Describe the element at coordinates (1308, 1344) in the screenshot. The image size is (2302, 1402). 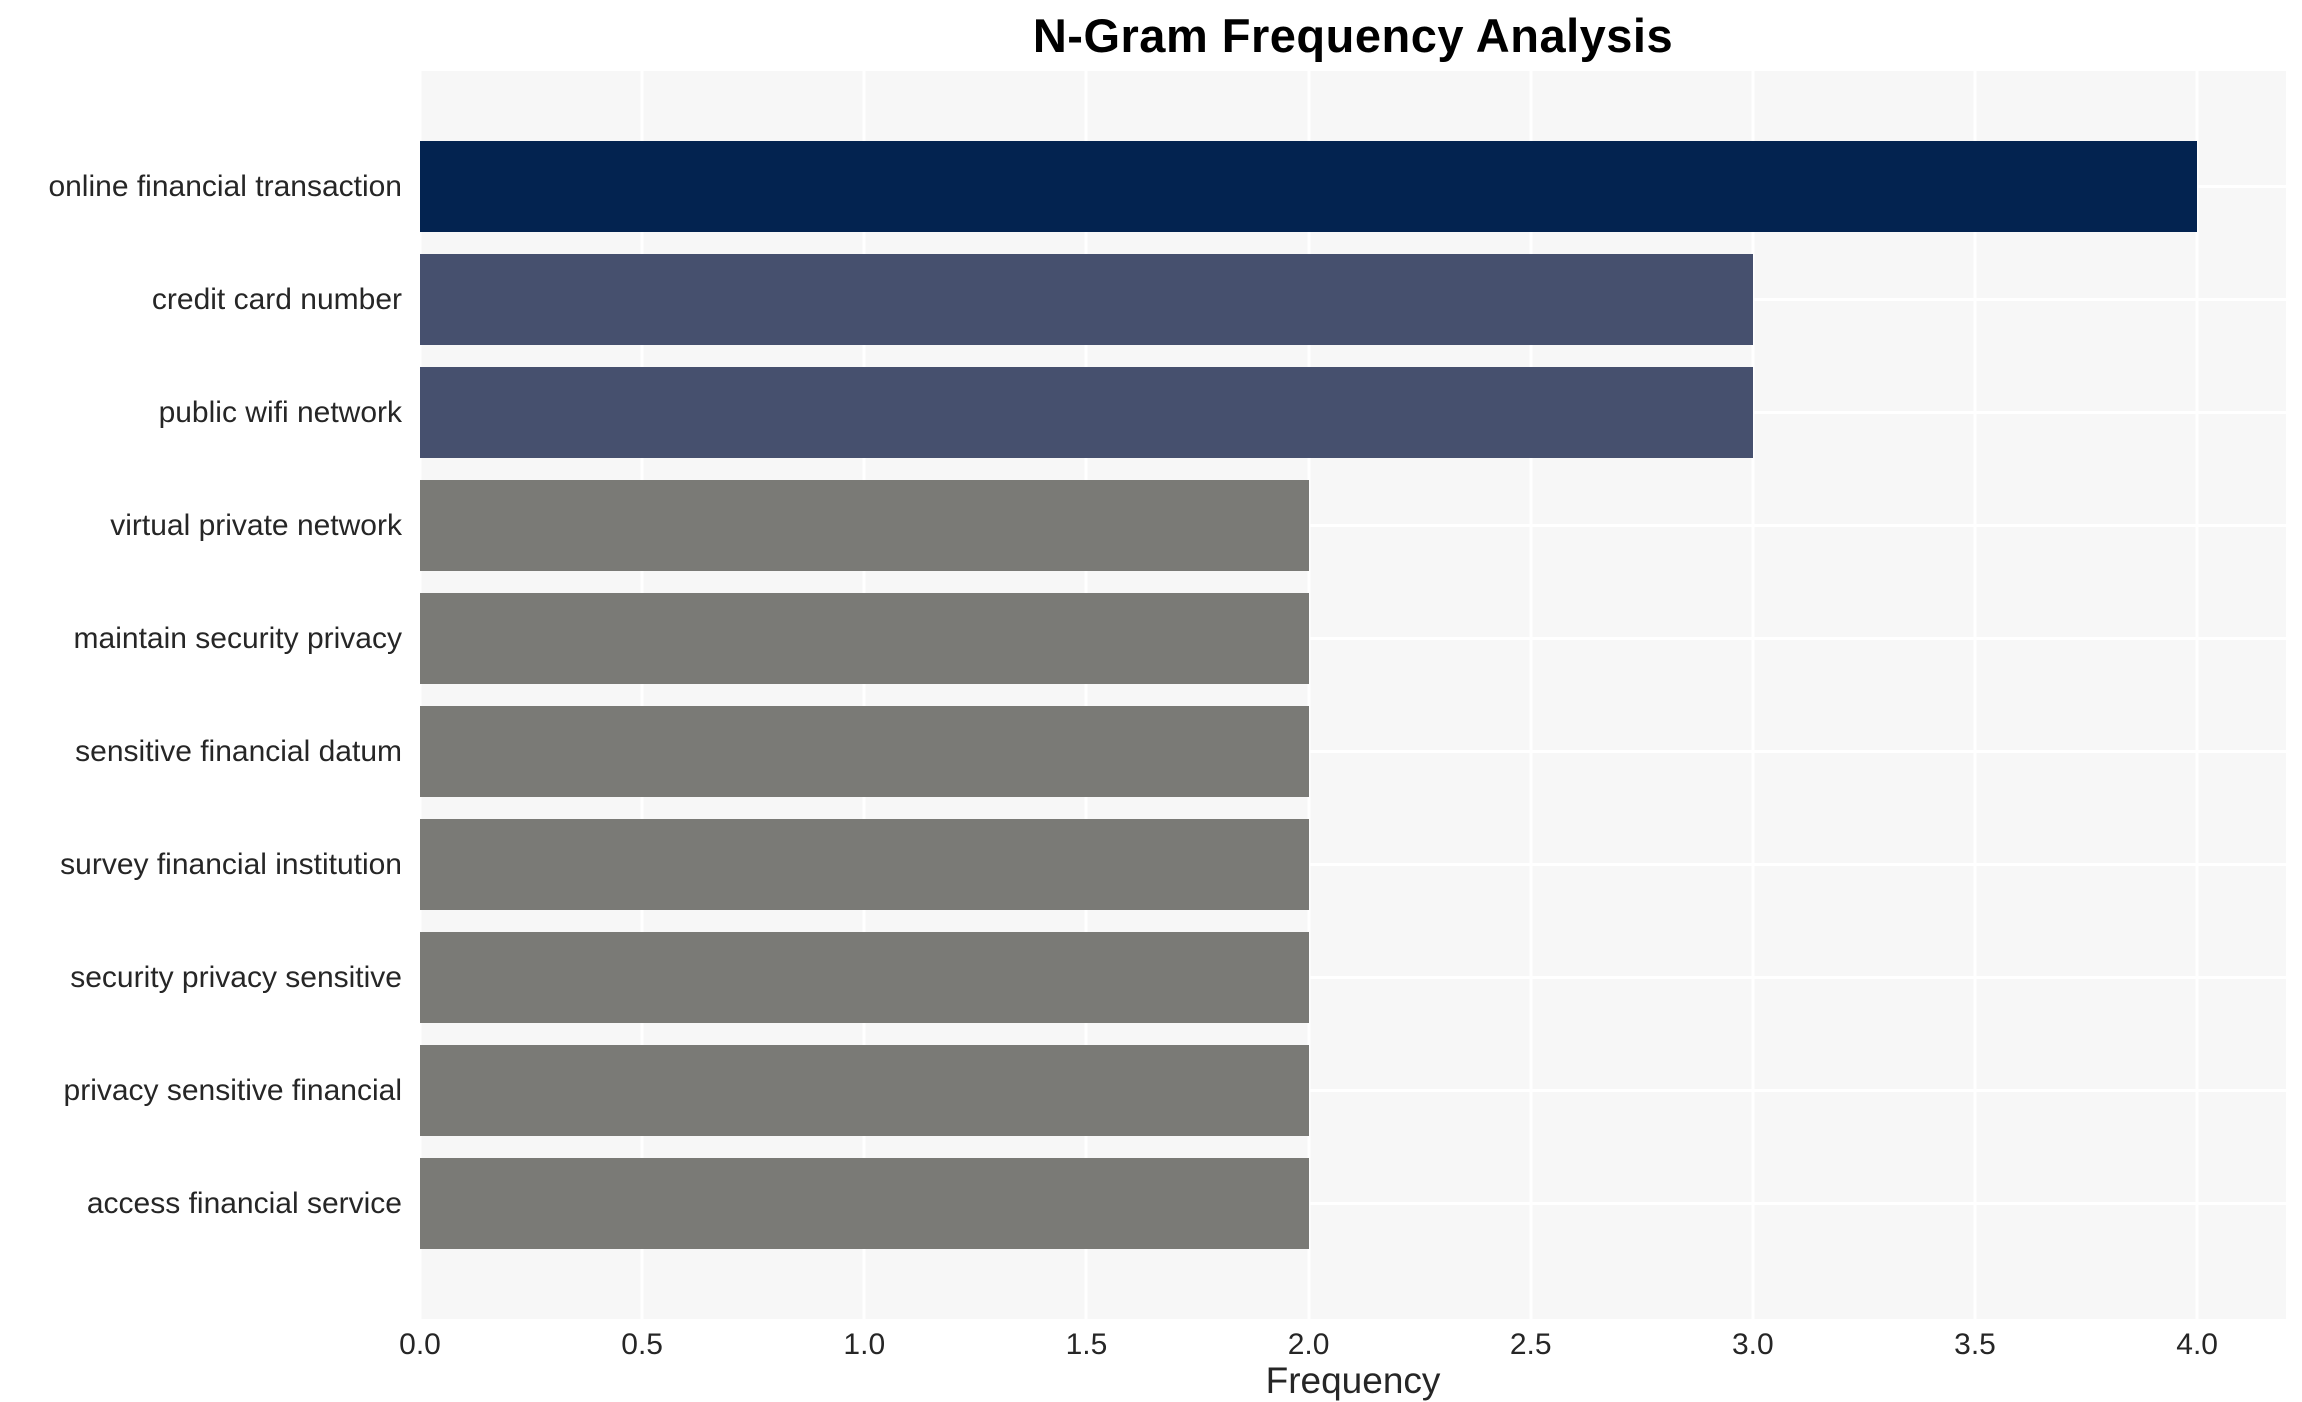
I see `x-tick-label: 2.0` at that location.